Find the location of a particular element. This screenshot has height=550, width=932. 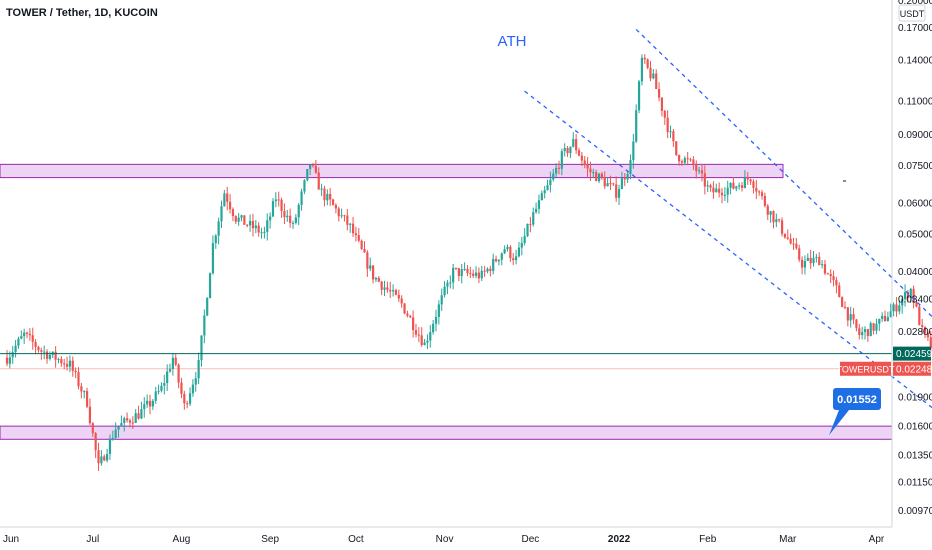

price-label-value: 0.02459 is located at coordinates (914, 354).